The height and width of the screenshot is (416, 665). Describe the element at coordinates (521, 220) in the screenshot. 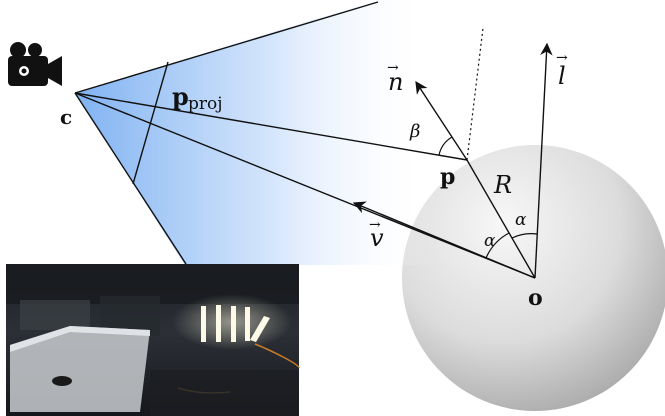

I see `label-alpha-2: α` at that location.